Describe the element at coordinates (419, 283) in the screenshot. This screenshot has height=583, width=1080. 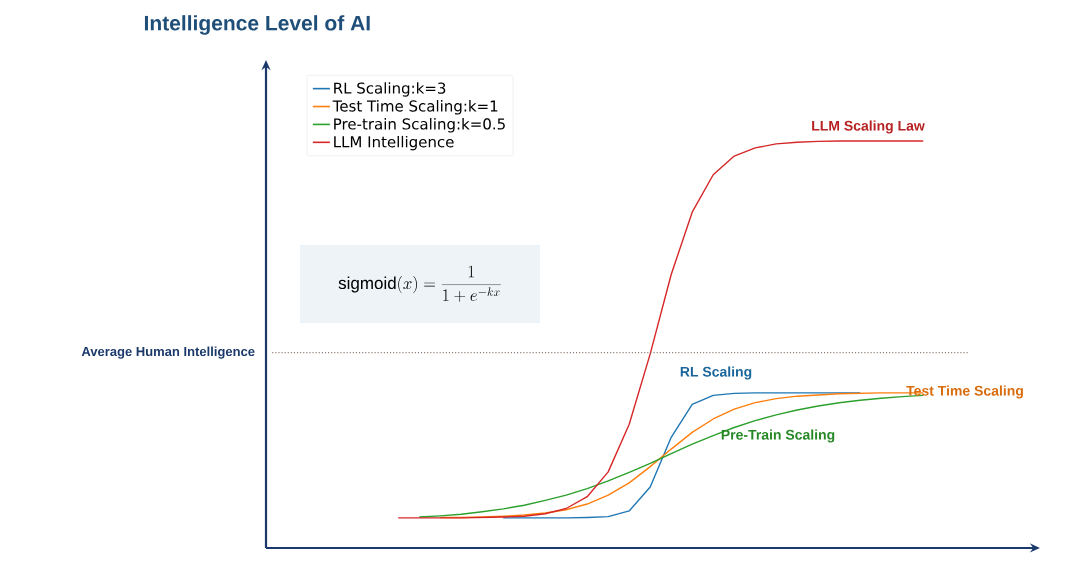
I see `annotation: $\mathrm{sigmoid}(x) = \frac{1}{1+e^{-kx}}$` at that location.